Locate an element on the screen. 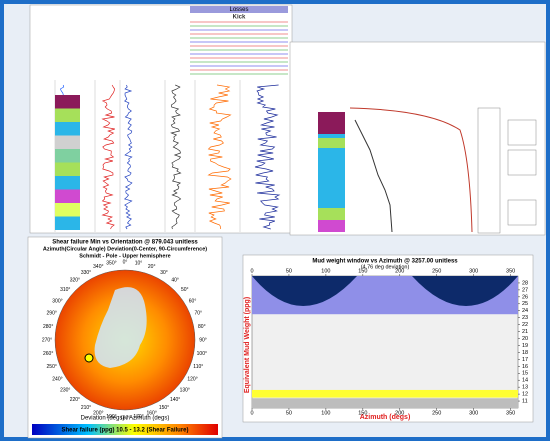 This screenshot has height=446, width=550. y-tick-label: 25 is located at coordinates (525, 304).